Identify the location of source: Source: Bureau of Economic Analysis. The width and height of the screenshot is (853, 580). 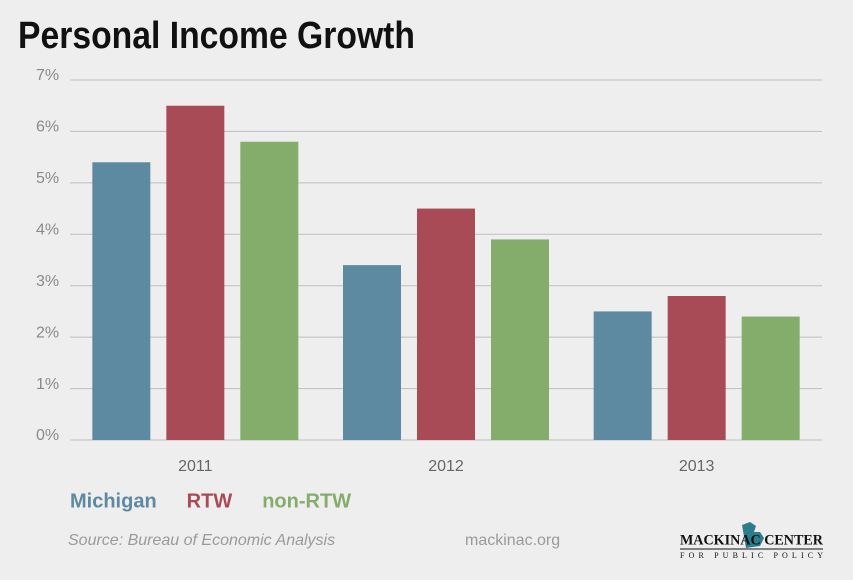
(201, 540).